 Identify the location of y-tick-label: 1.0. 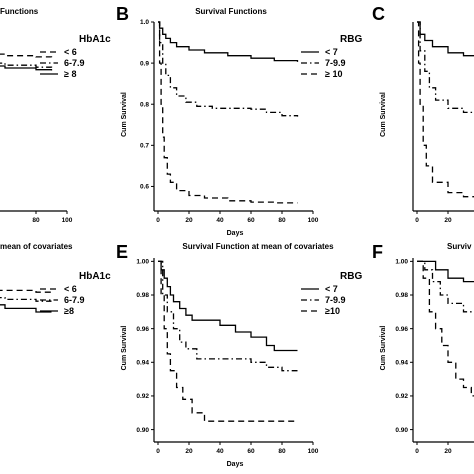
(144, 22).